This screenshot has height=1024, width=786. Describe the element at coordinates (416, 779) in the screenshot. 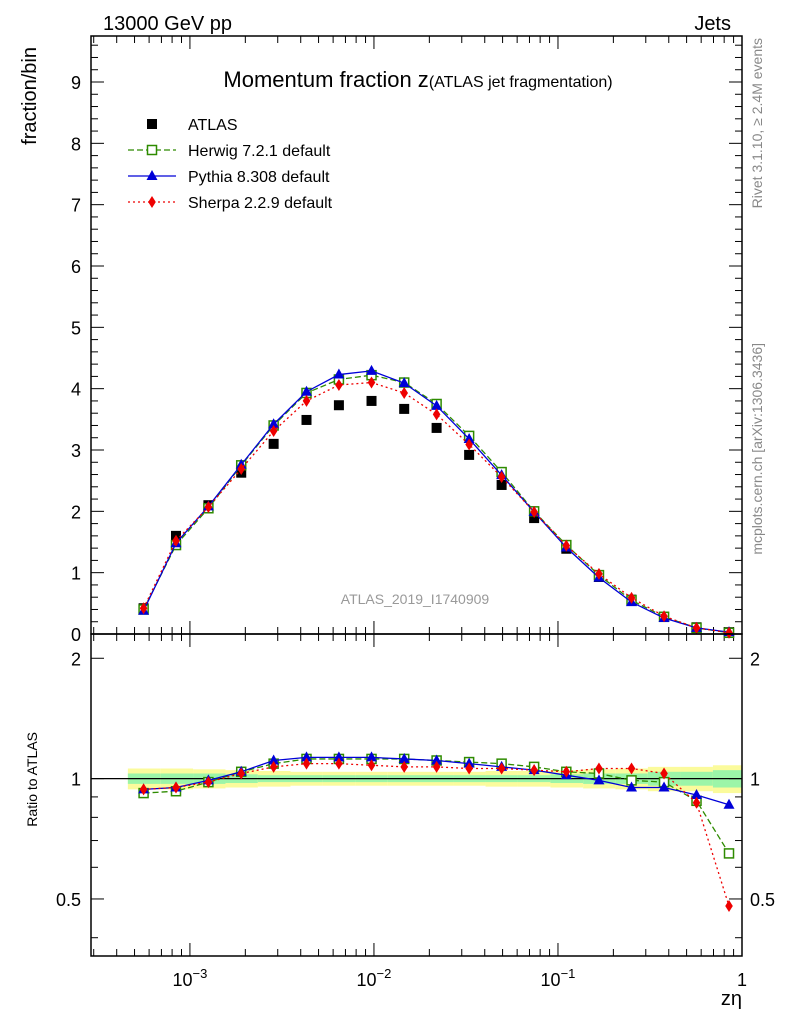

I see `uncertainty-band` at that location.